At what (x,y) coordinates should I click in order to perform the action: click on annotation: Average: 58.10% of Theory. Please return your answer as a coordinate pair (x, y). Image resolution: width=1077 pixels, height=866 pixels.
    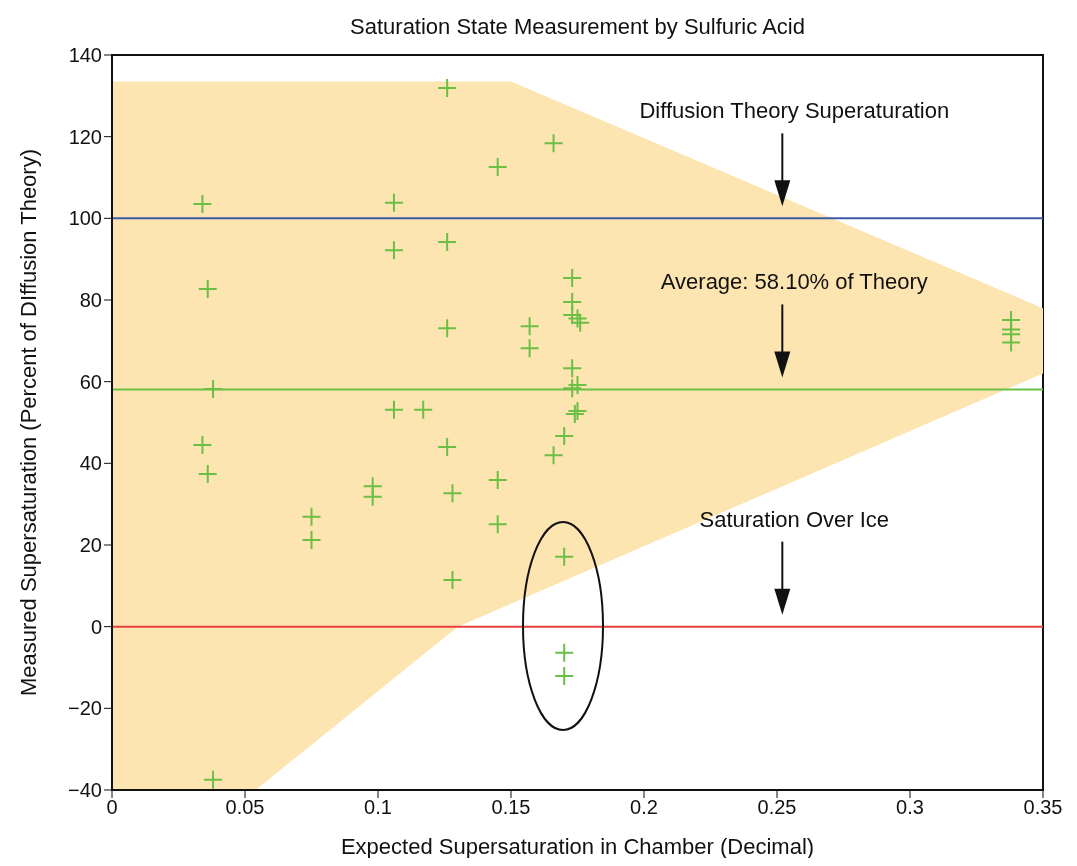
    Looking at the image, I should click on (794, 282).